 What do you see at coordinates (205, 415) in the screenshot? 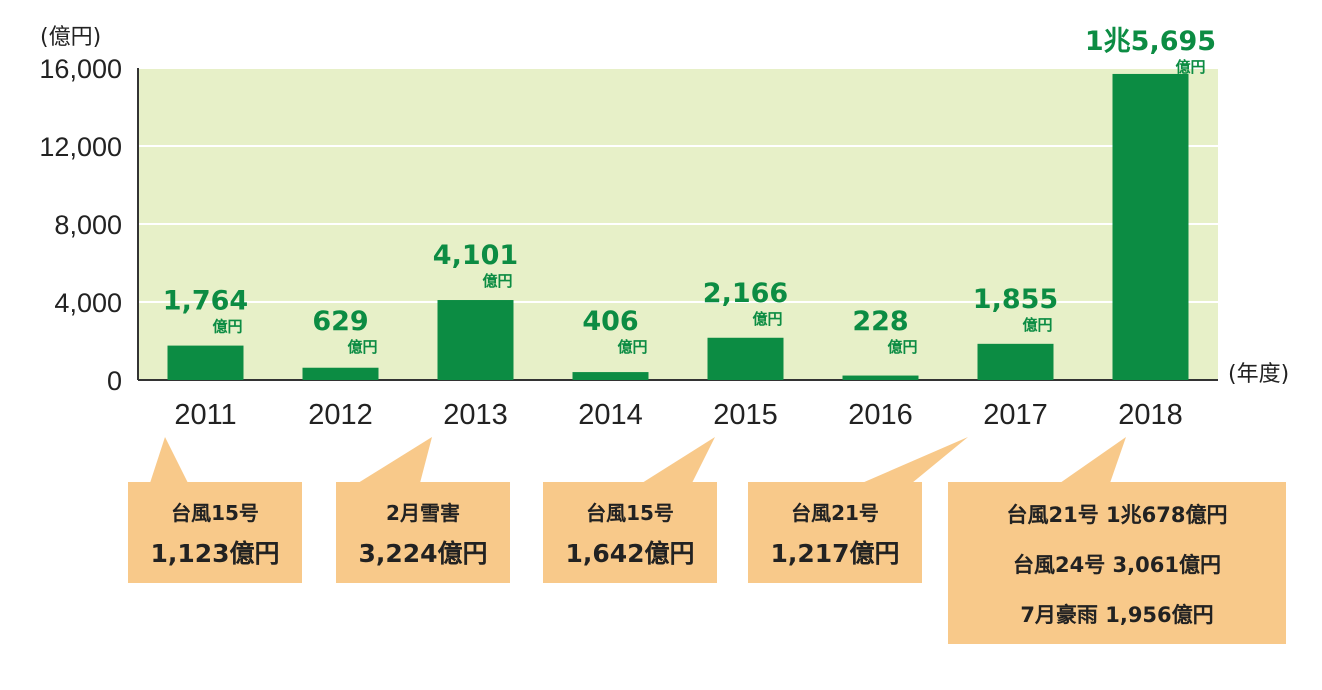
I see `x-category-label: 2011` at bounding box center [205, 415].